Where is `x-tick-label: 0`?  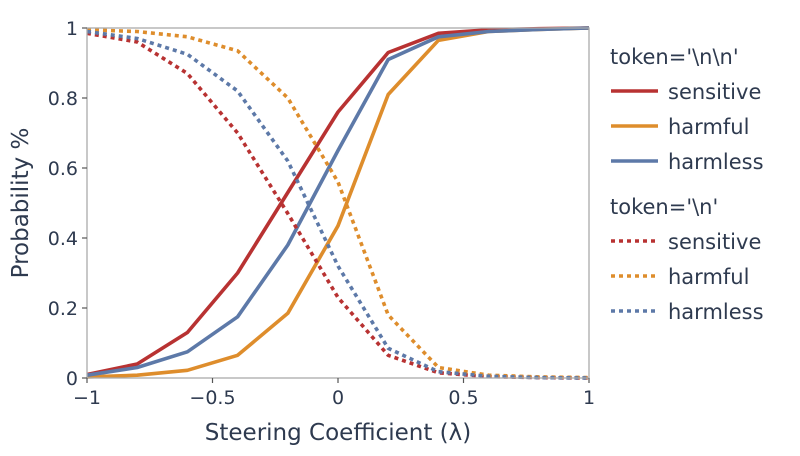 x-tick-label: 0 is located at coordinates (338, 398).